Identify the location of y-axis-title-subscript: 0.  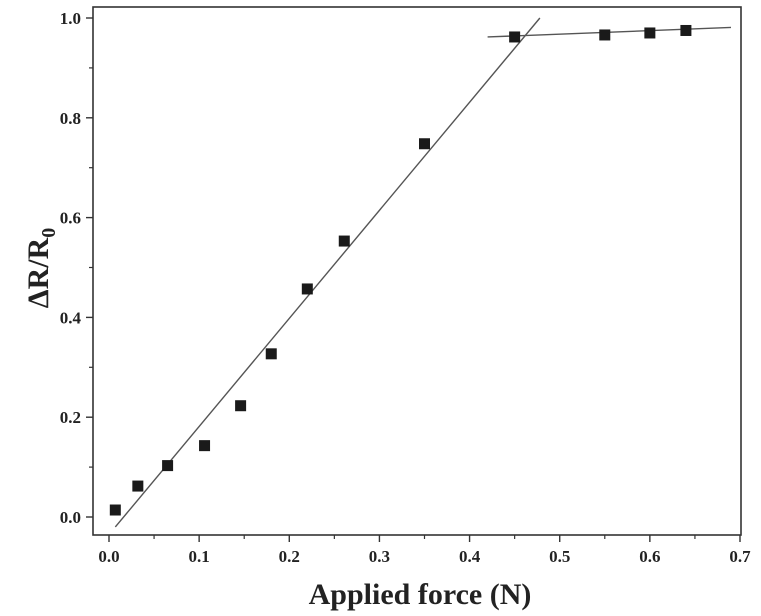
(49, 233).